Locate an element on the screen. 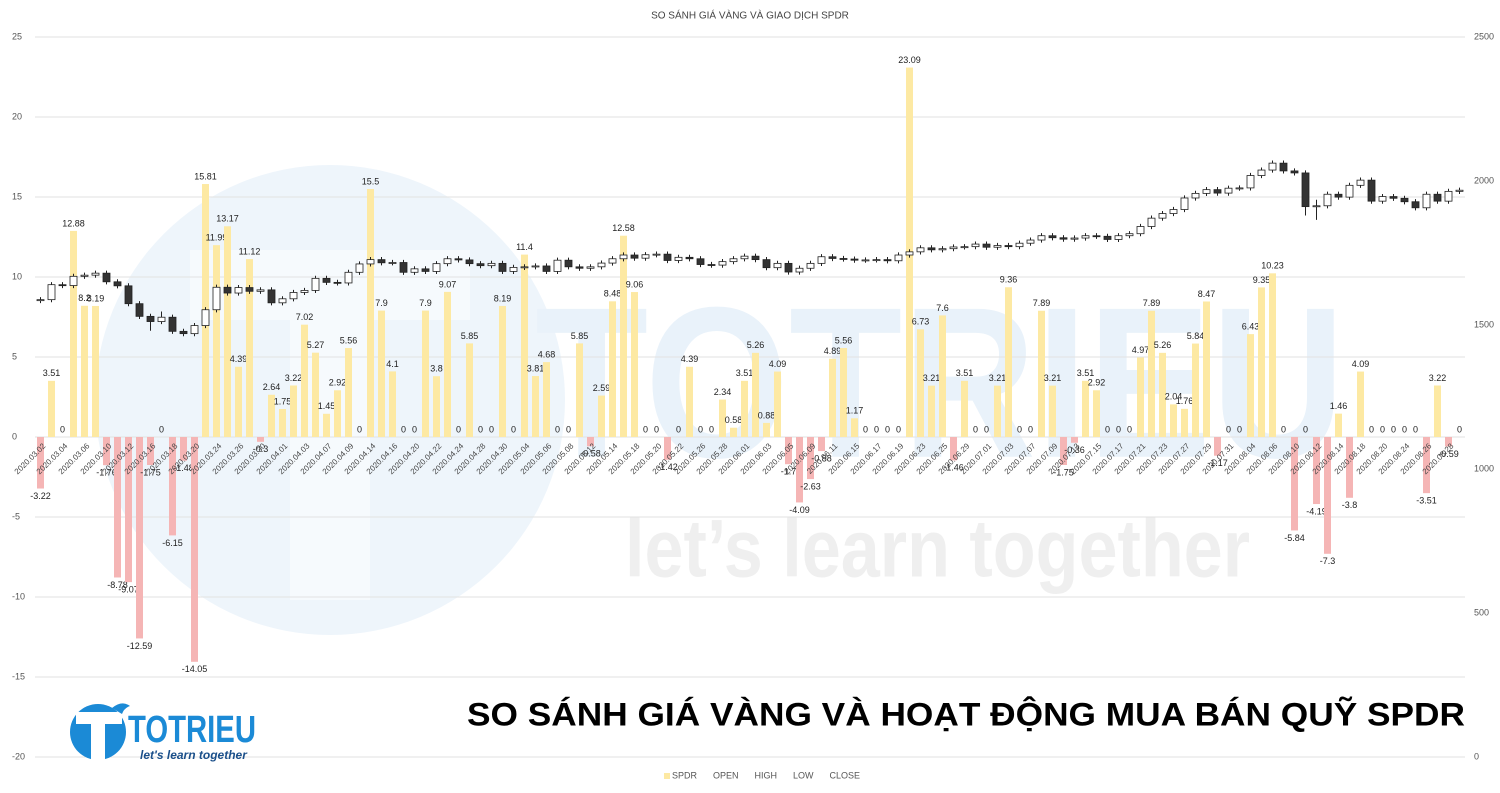 The image size is (1500, 793). data-label: 3.22 is located at coordinates (1438, 378).